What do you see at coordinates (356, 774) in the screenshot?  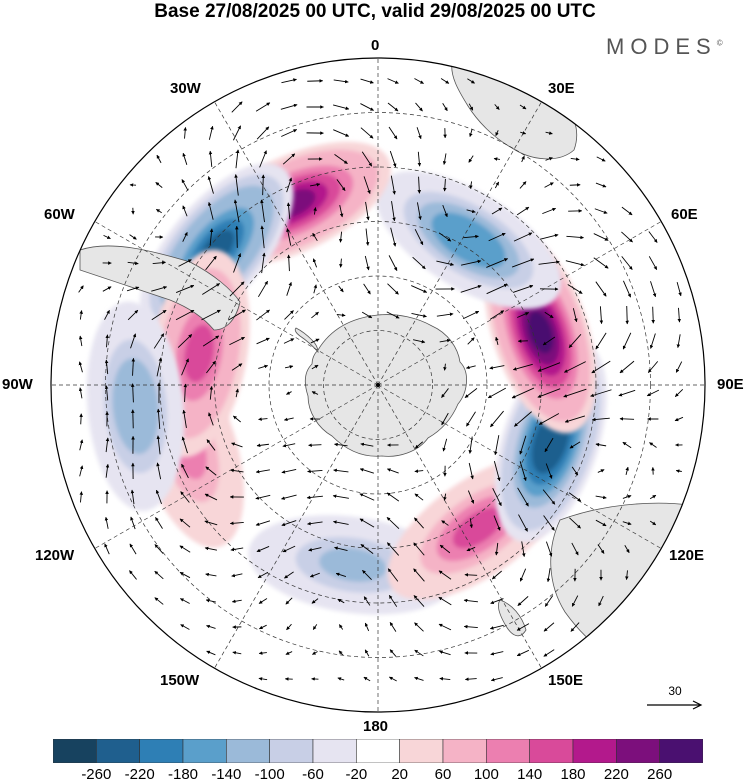 I see `colorbar-tick-label: -20` at bounding box center [356, 774].